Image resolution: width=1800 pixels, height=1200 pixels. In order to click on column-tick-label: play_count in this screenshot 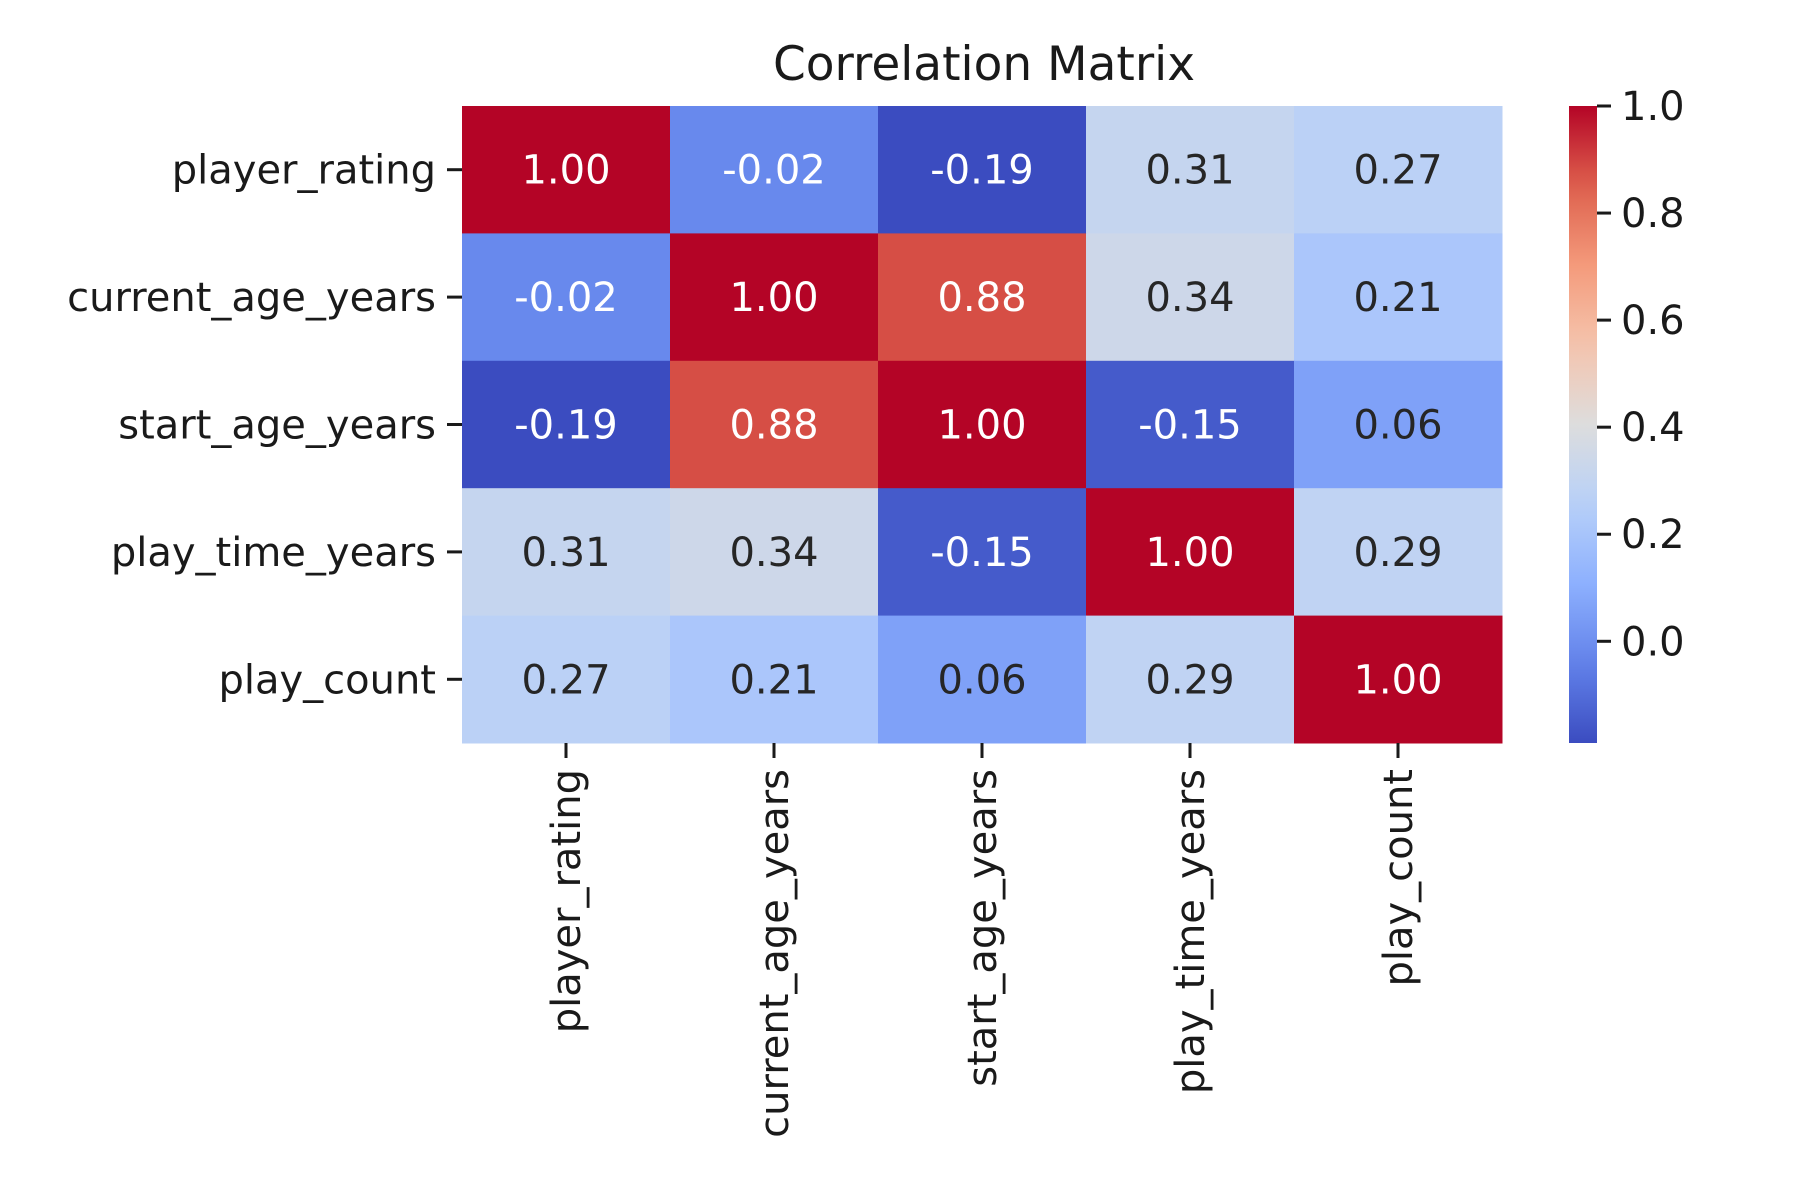, I will do `click(1399, 878)`.